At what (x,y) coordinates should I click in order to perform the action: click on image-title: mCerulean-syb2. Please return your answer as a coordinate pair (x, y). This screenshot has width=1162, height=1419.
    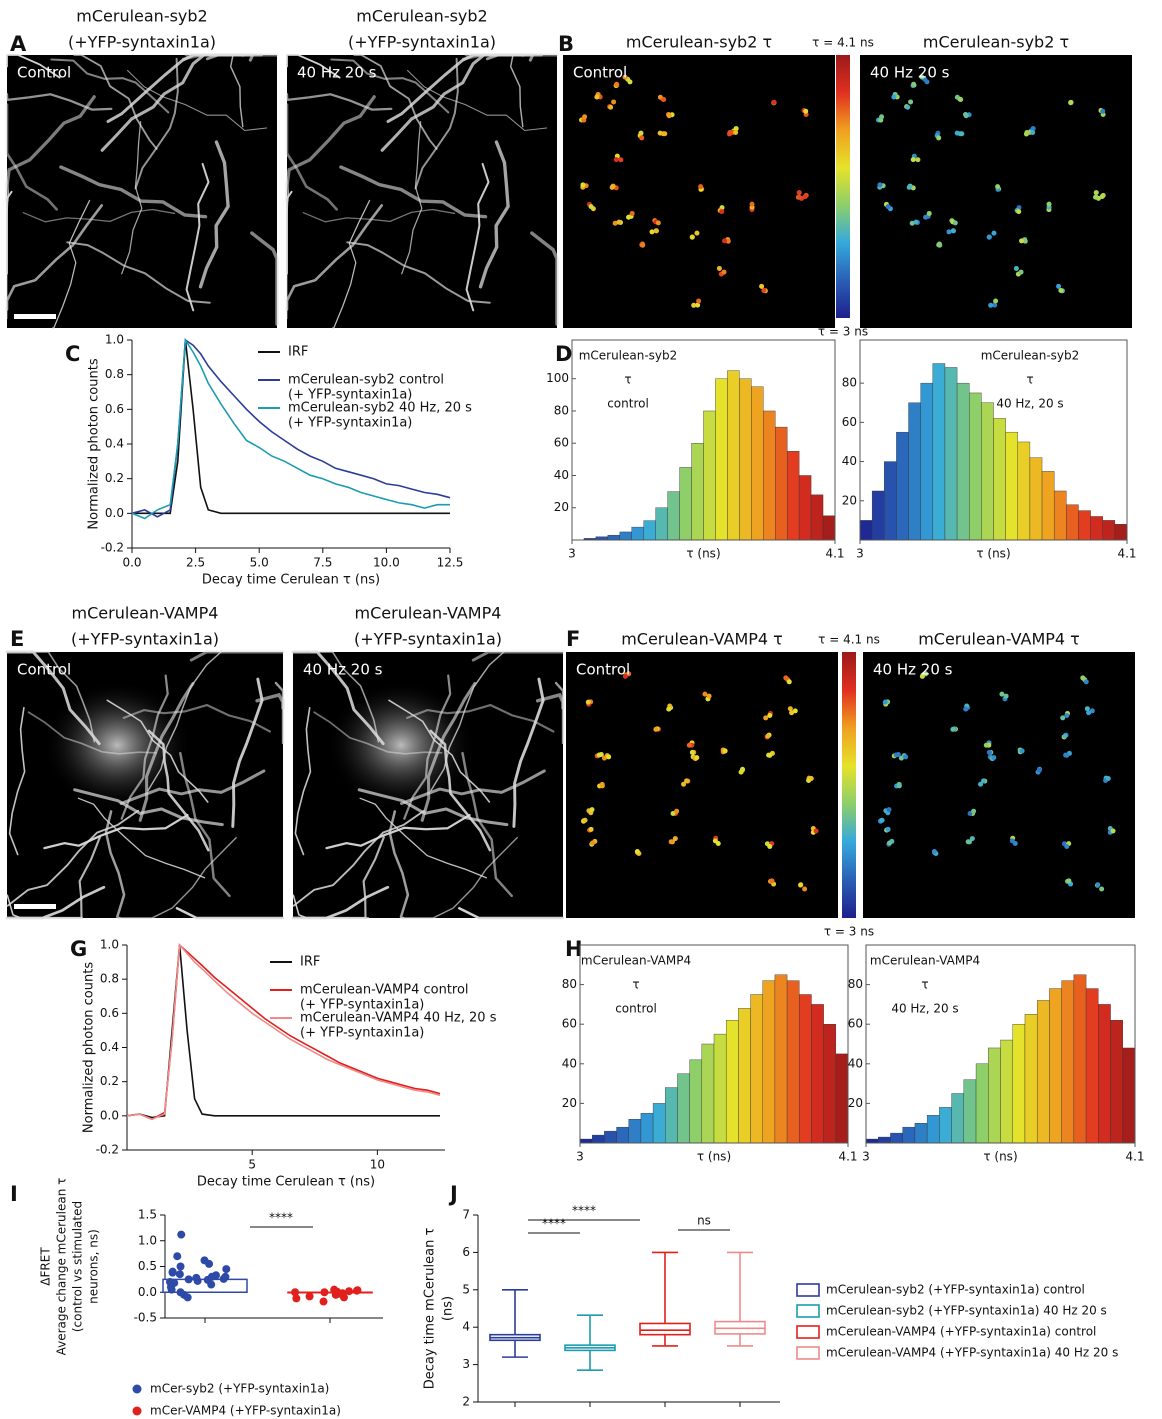
    Looking at the image, I should click on (141, 16).